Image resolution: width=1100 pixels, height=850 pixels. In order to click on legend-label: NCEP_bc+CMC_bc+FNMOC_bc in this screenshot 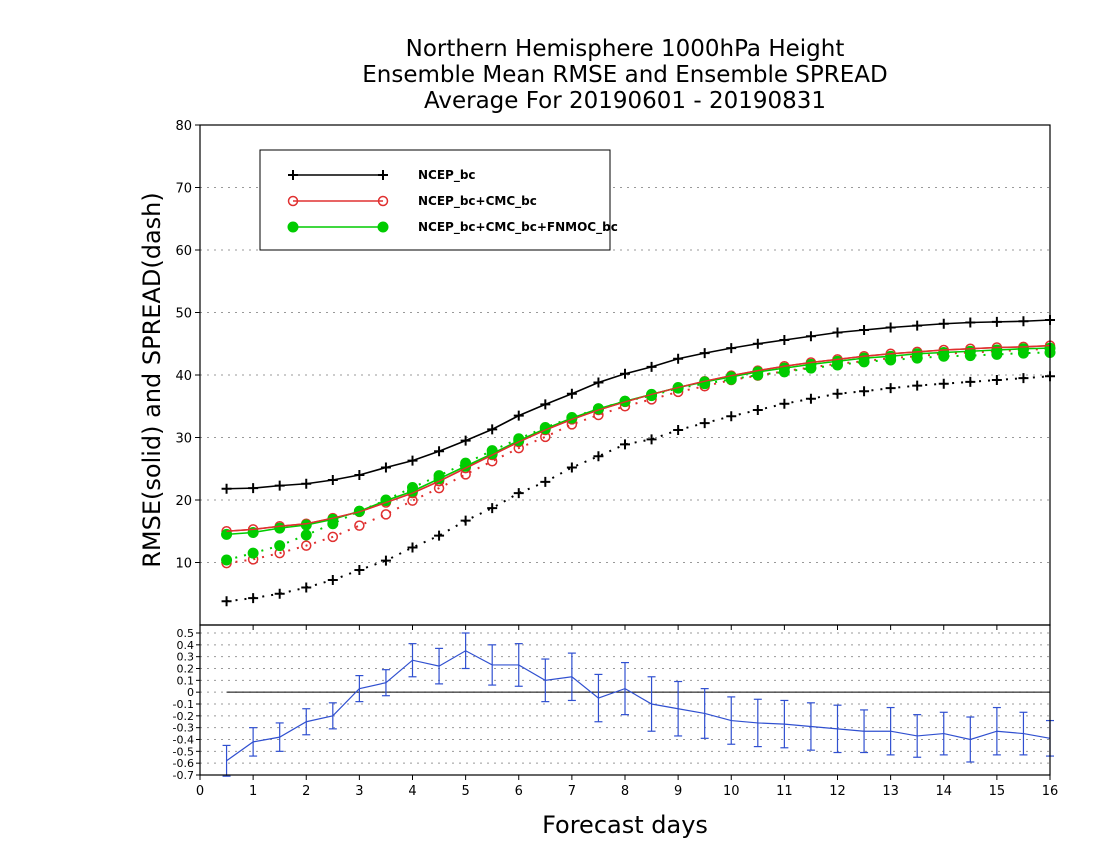, I will do `click(518, 227)`.